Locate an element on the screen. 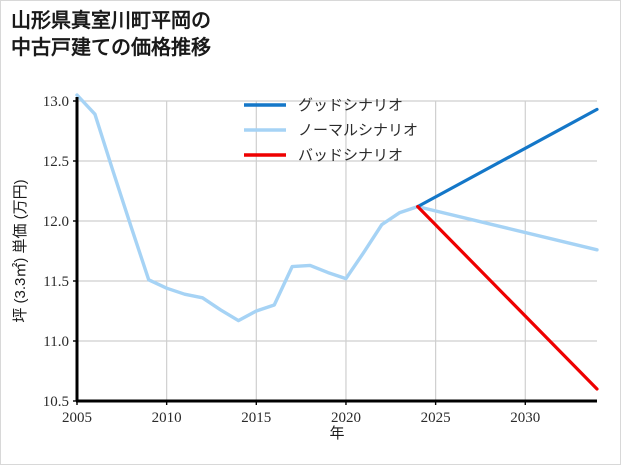  y-tick-label: 10.5 is located at coordinates (56, 402).